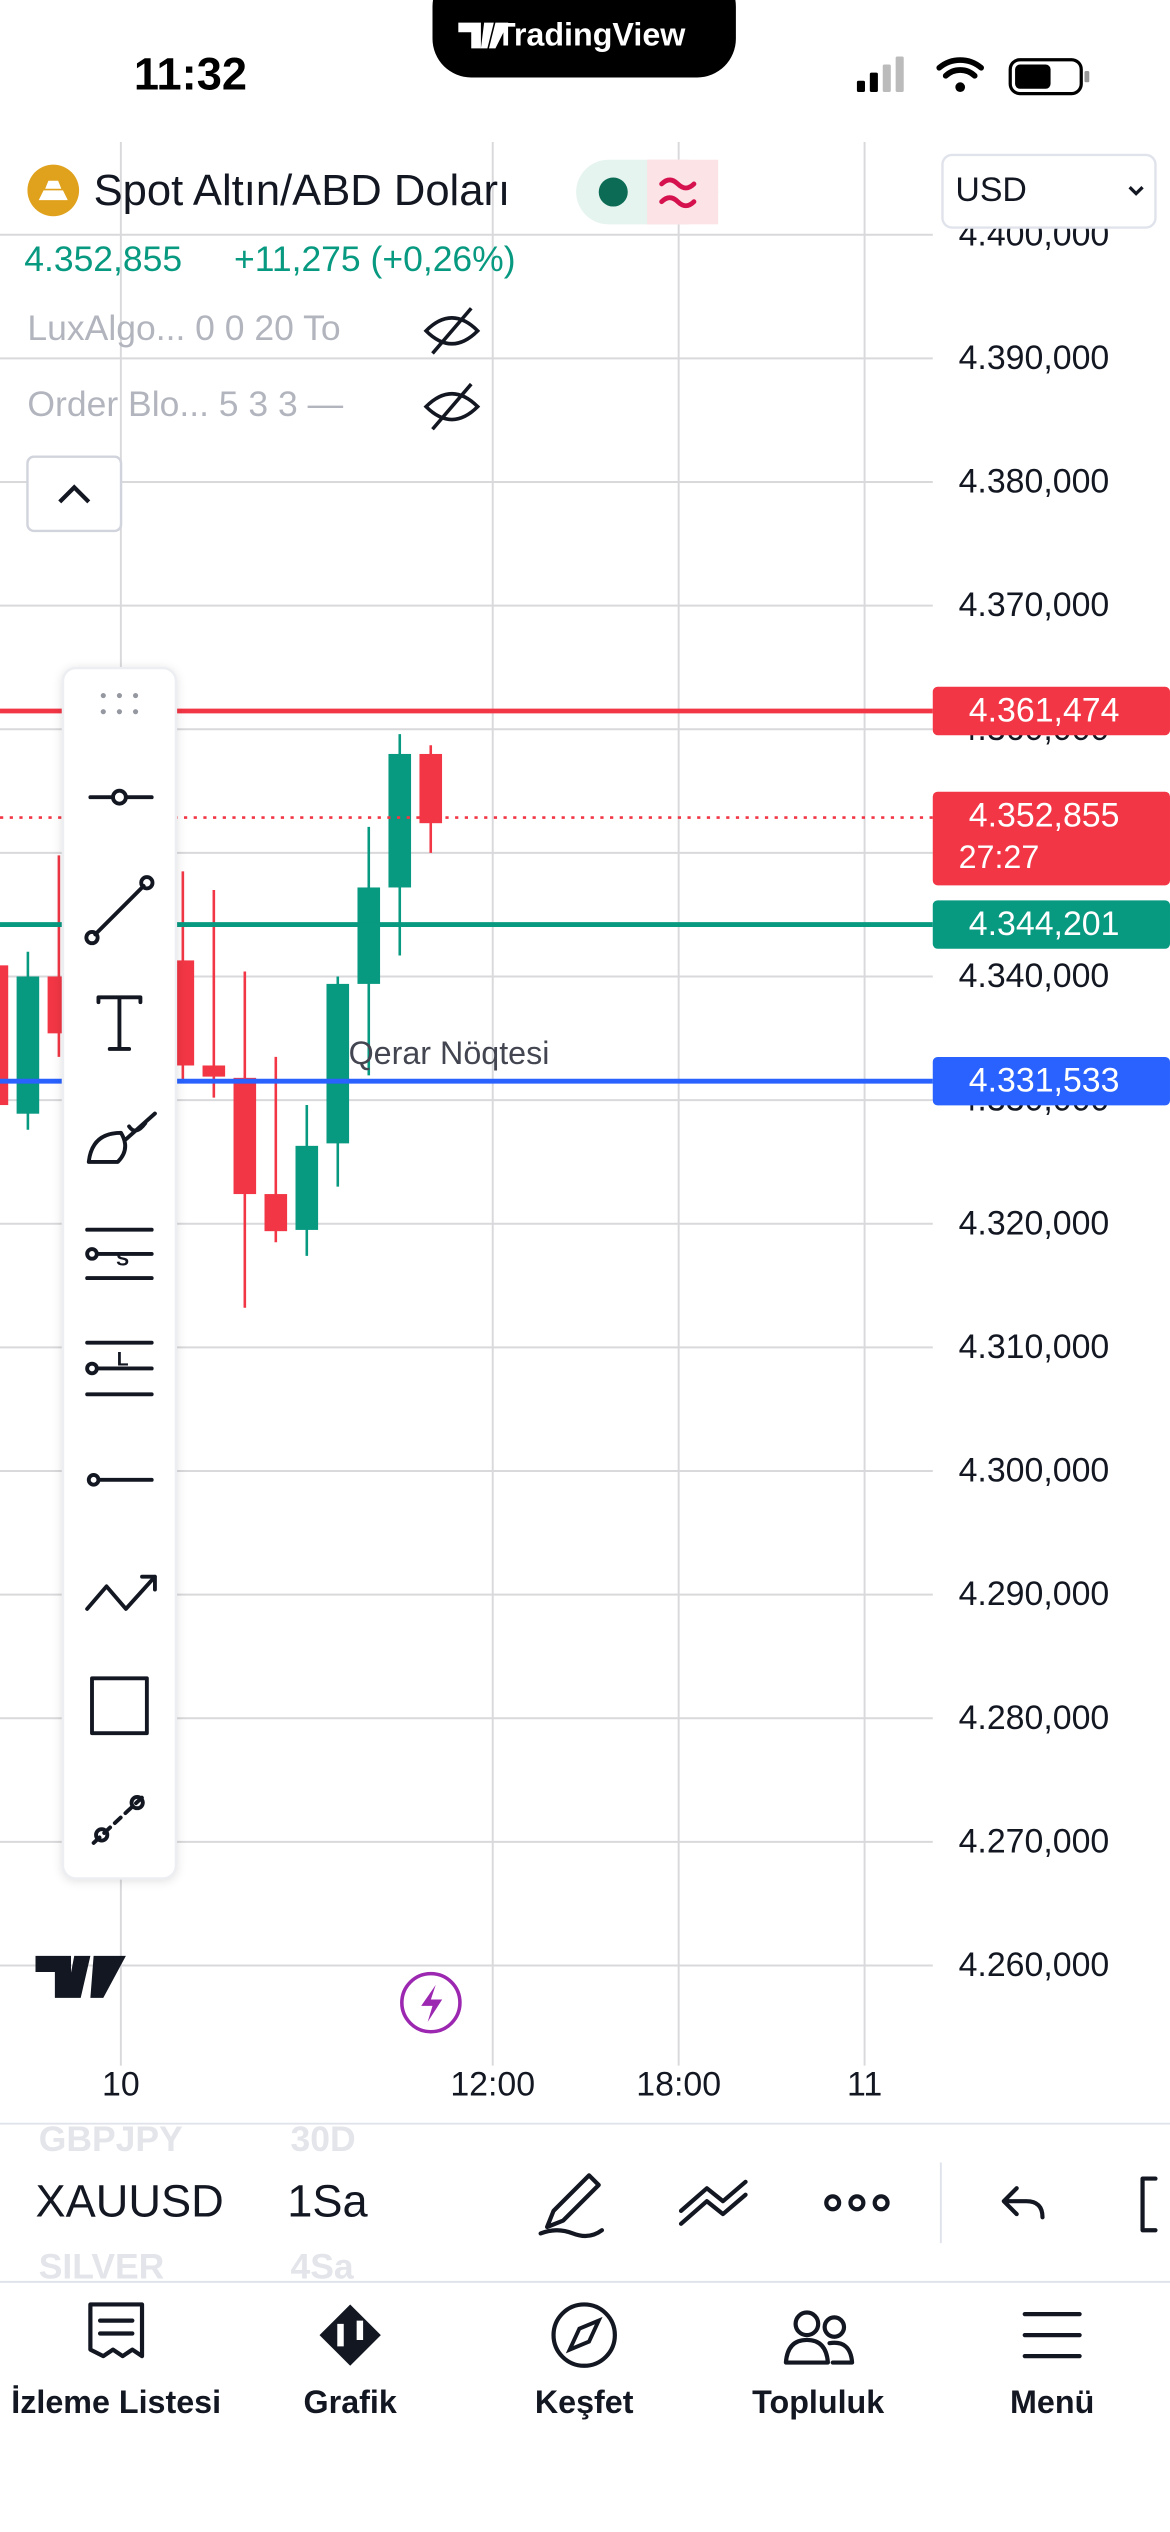  Describe the element at coordinates (185, 404) in the screenshot. I see `indicator-label: Order Blo... 5 3 3 —` at that location.